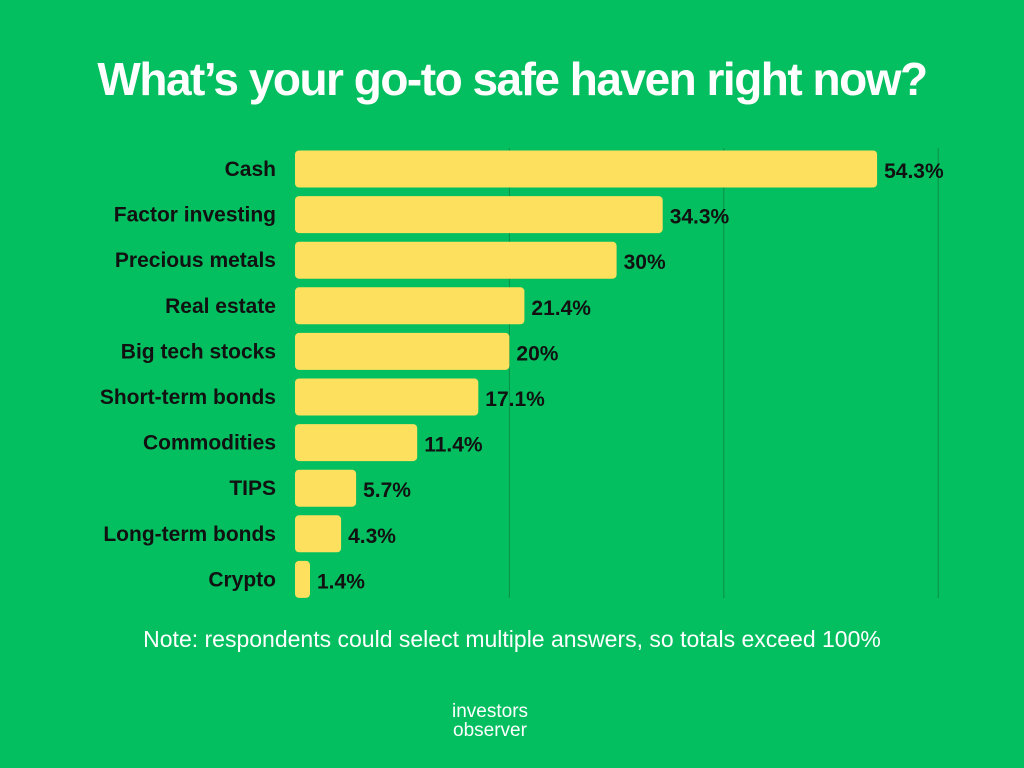 The height and width of the screenshot is (768, 1024). I want to click on value-label: 54.3%, so click(914, 171).